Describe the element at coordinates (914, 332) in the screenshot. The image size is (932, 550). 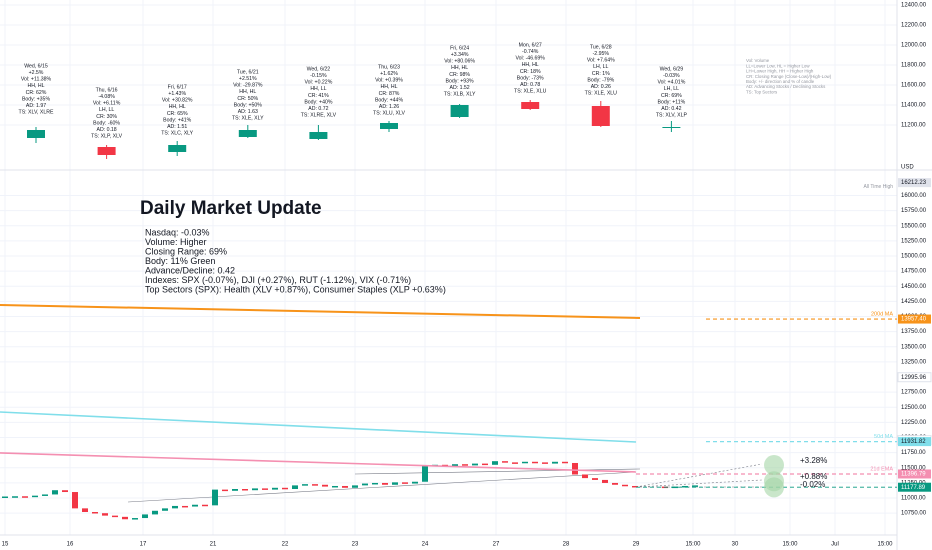
I see `y-tick-label: 13750.00` at that location.